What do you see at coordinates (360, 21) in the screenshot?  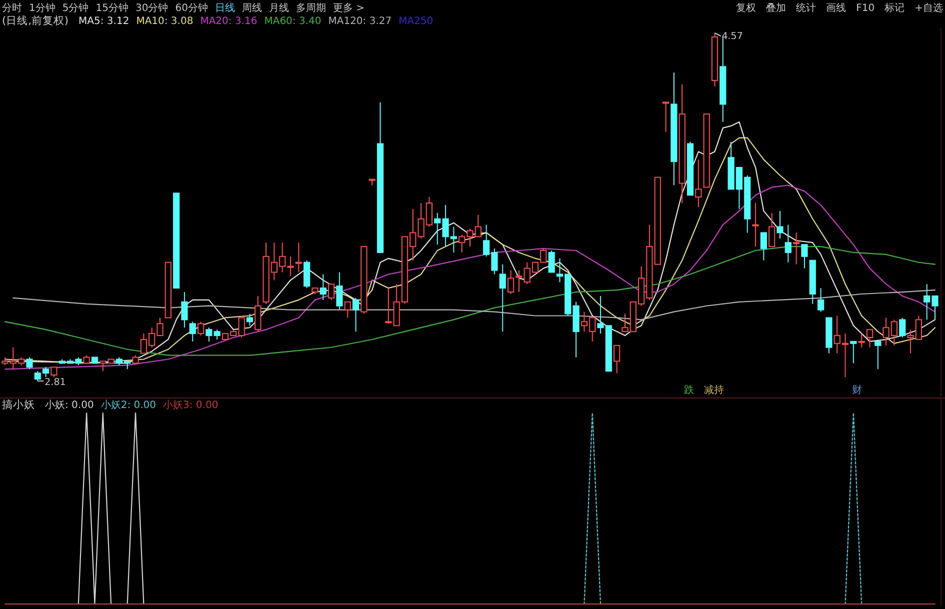 I see `text: MA120: 3.27` at bounding box center [360, 21].